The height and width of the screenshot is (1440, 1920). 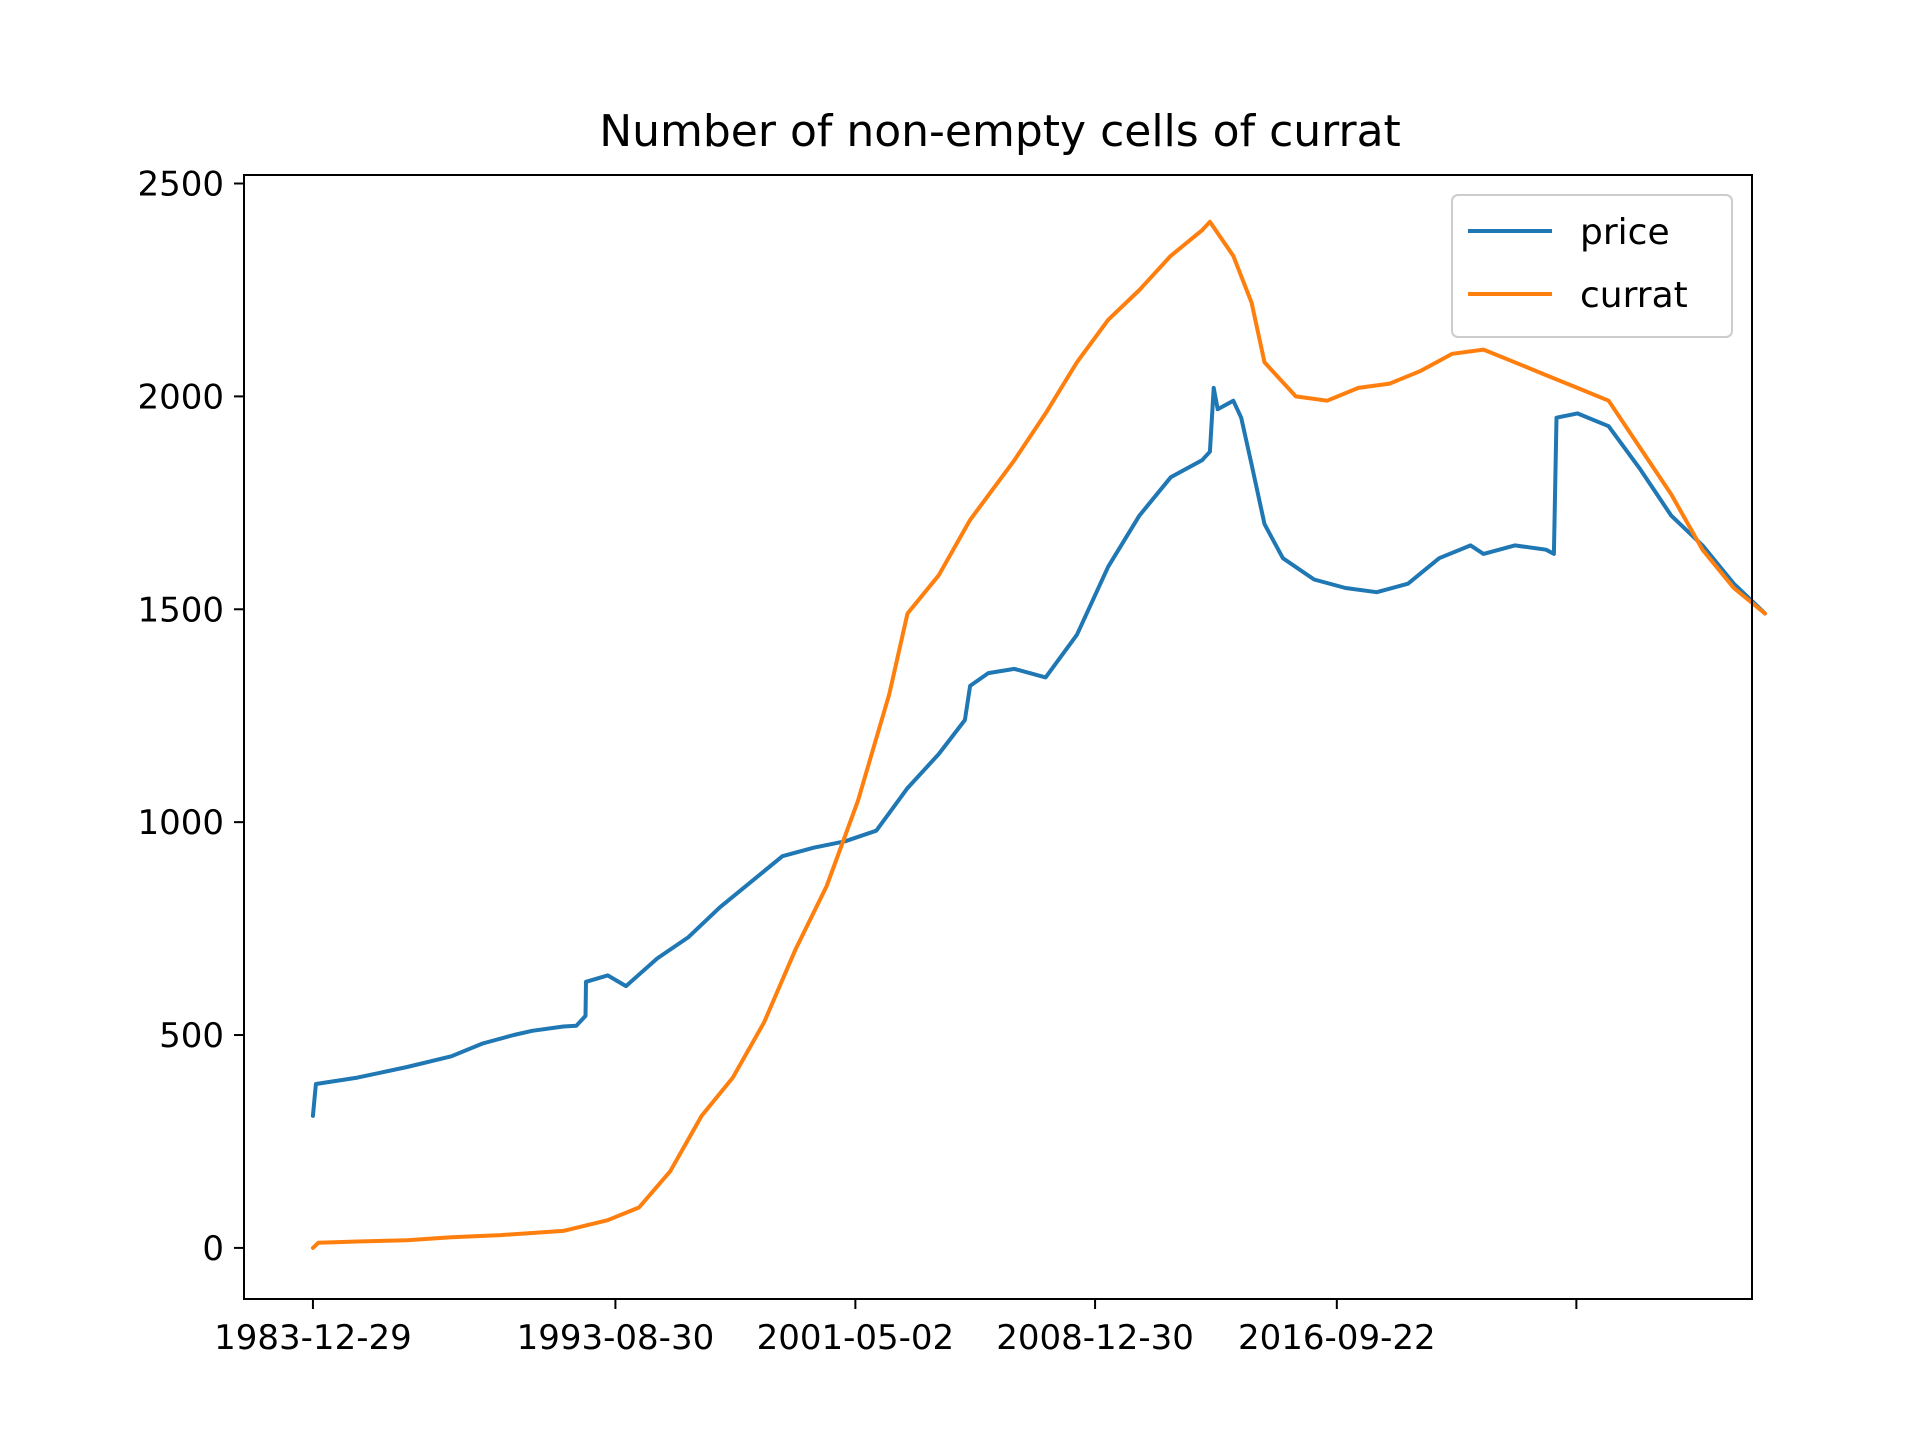 I want to click on y-tick-label: 2000, so click(x=180, y=397).